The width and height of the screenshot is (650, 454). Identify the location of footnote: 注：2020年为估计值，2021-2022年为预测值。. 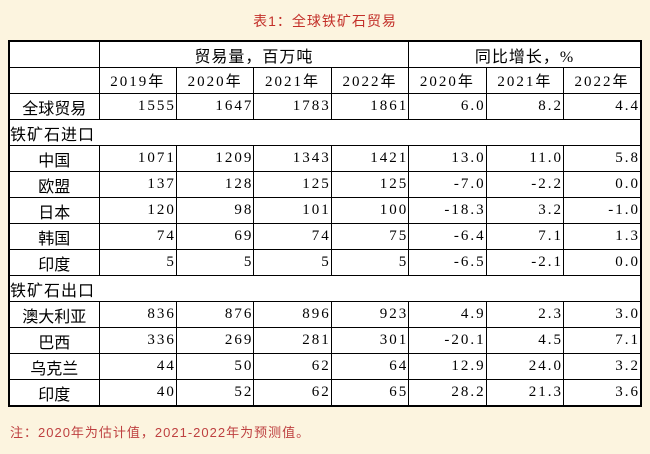
(160, 432).